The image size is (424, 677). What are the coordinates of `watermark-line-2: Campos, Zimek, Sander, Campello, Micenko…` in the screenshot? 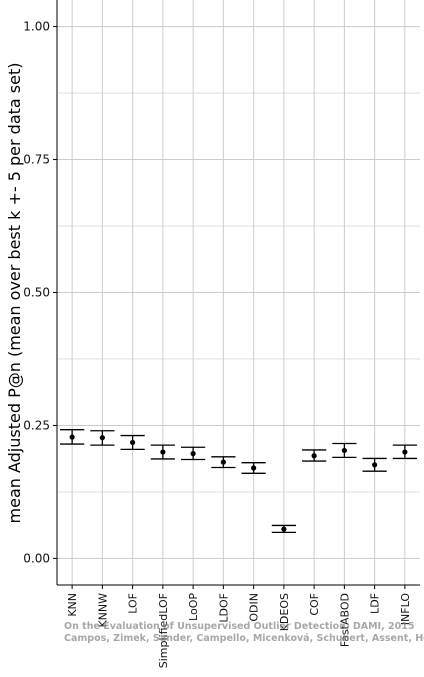 It's located at (244, 638).